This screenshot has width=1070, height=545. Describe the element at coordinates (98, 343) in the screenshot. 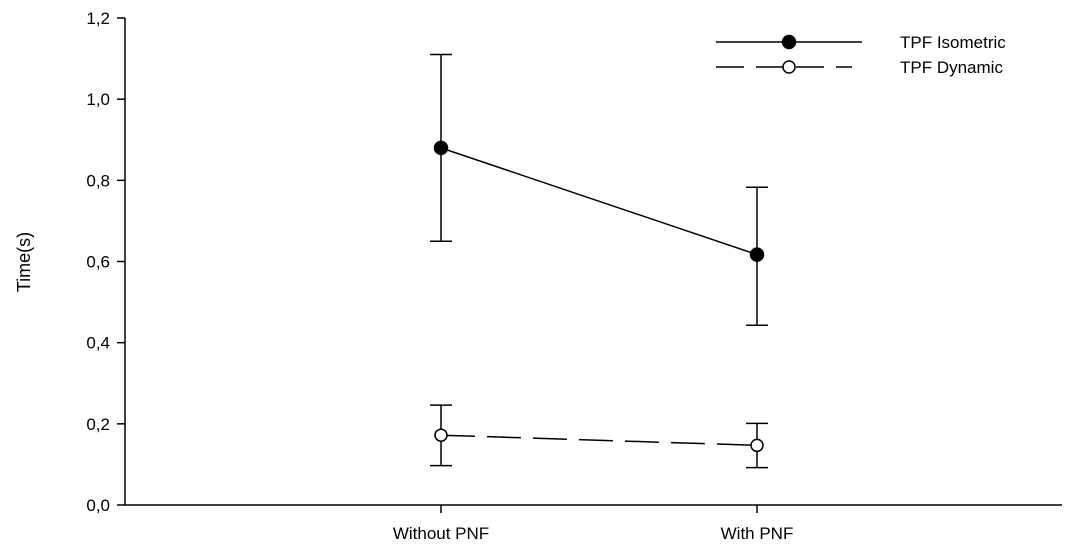

I see `y-tick-label: 0,4` at that location.